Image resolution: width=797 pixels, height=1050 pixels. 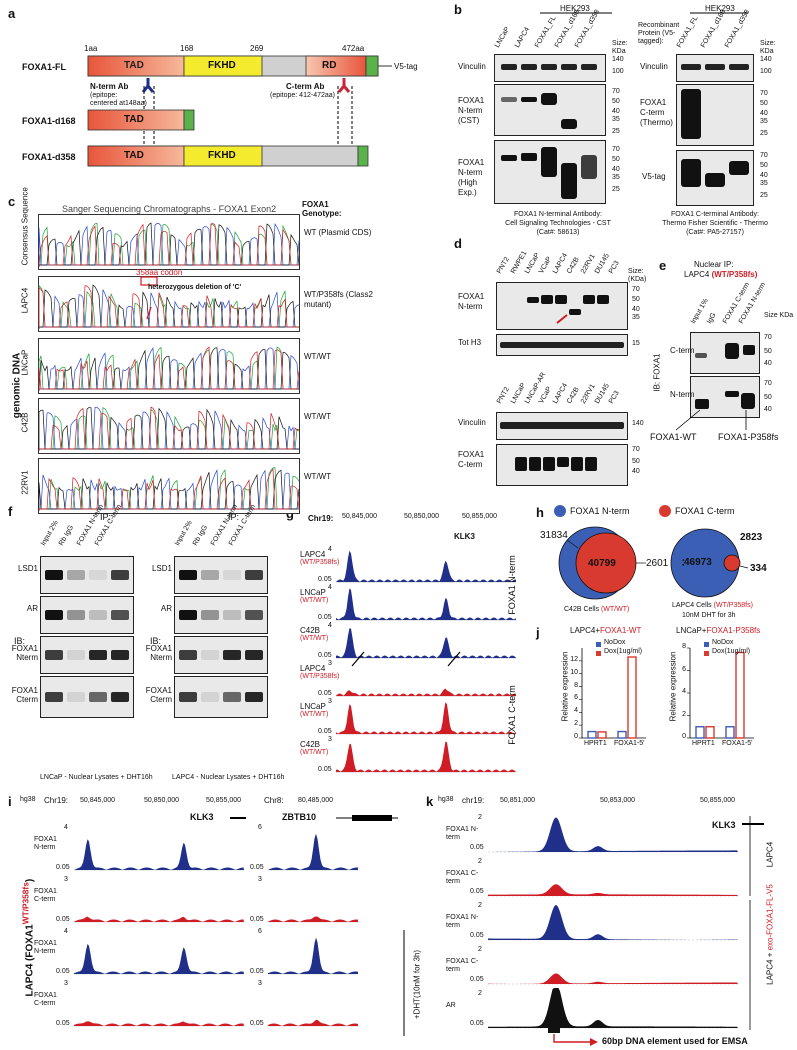 I want to click on y-tick-label: 8, so click(x=576, y=685).